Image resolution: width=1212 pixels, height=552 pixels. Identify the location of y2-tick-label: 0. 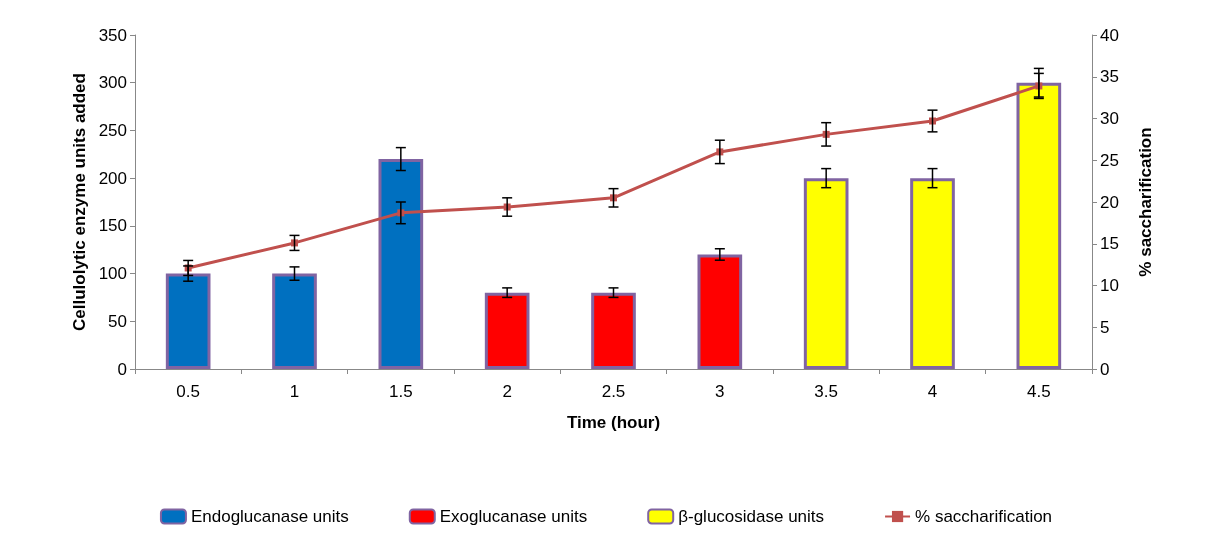
(1105, 369).